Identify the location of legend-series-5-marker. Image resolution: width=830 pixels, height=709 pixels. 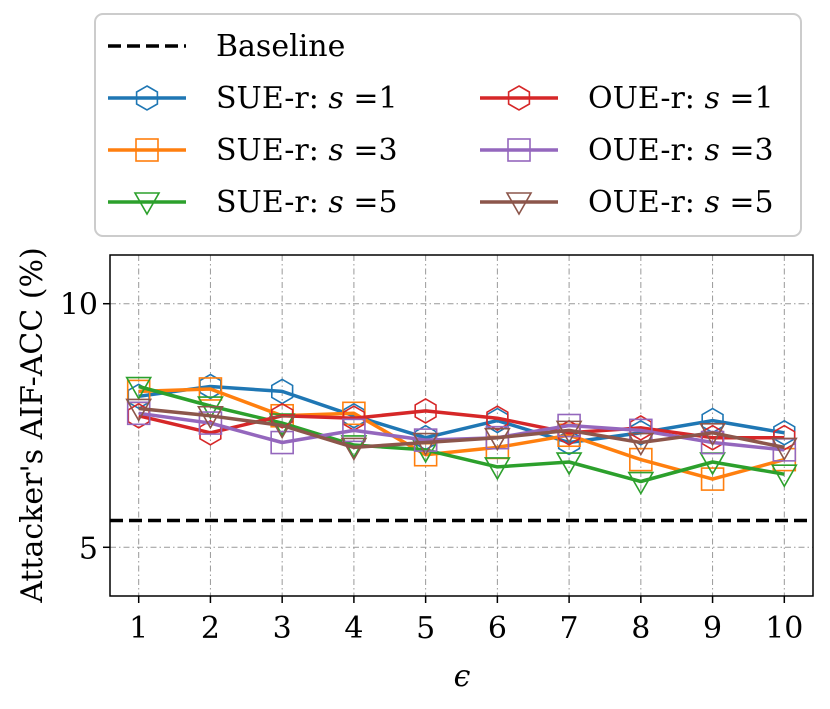
(519, 150).